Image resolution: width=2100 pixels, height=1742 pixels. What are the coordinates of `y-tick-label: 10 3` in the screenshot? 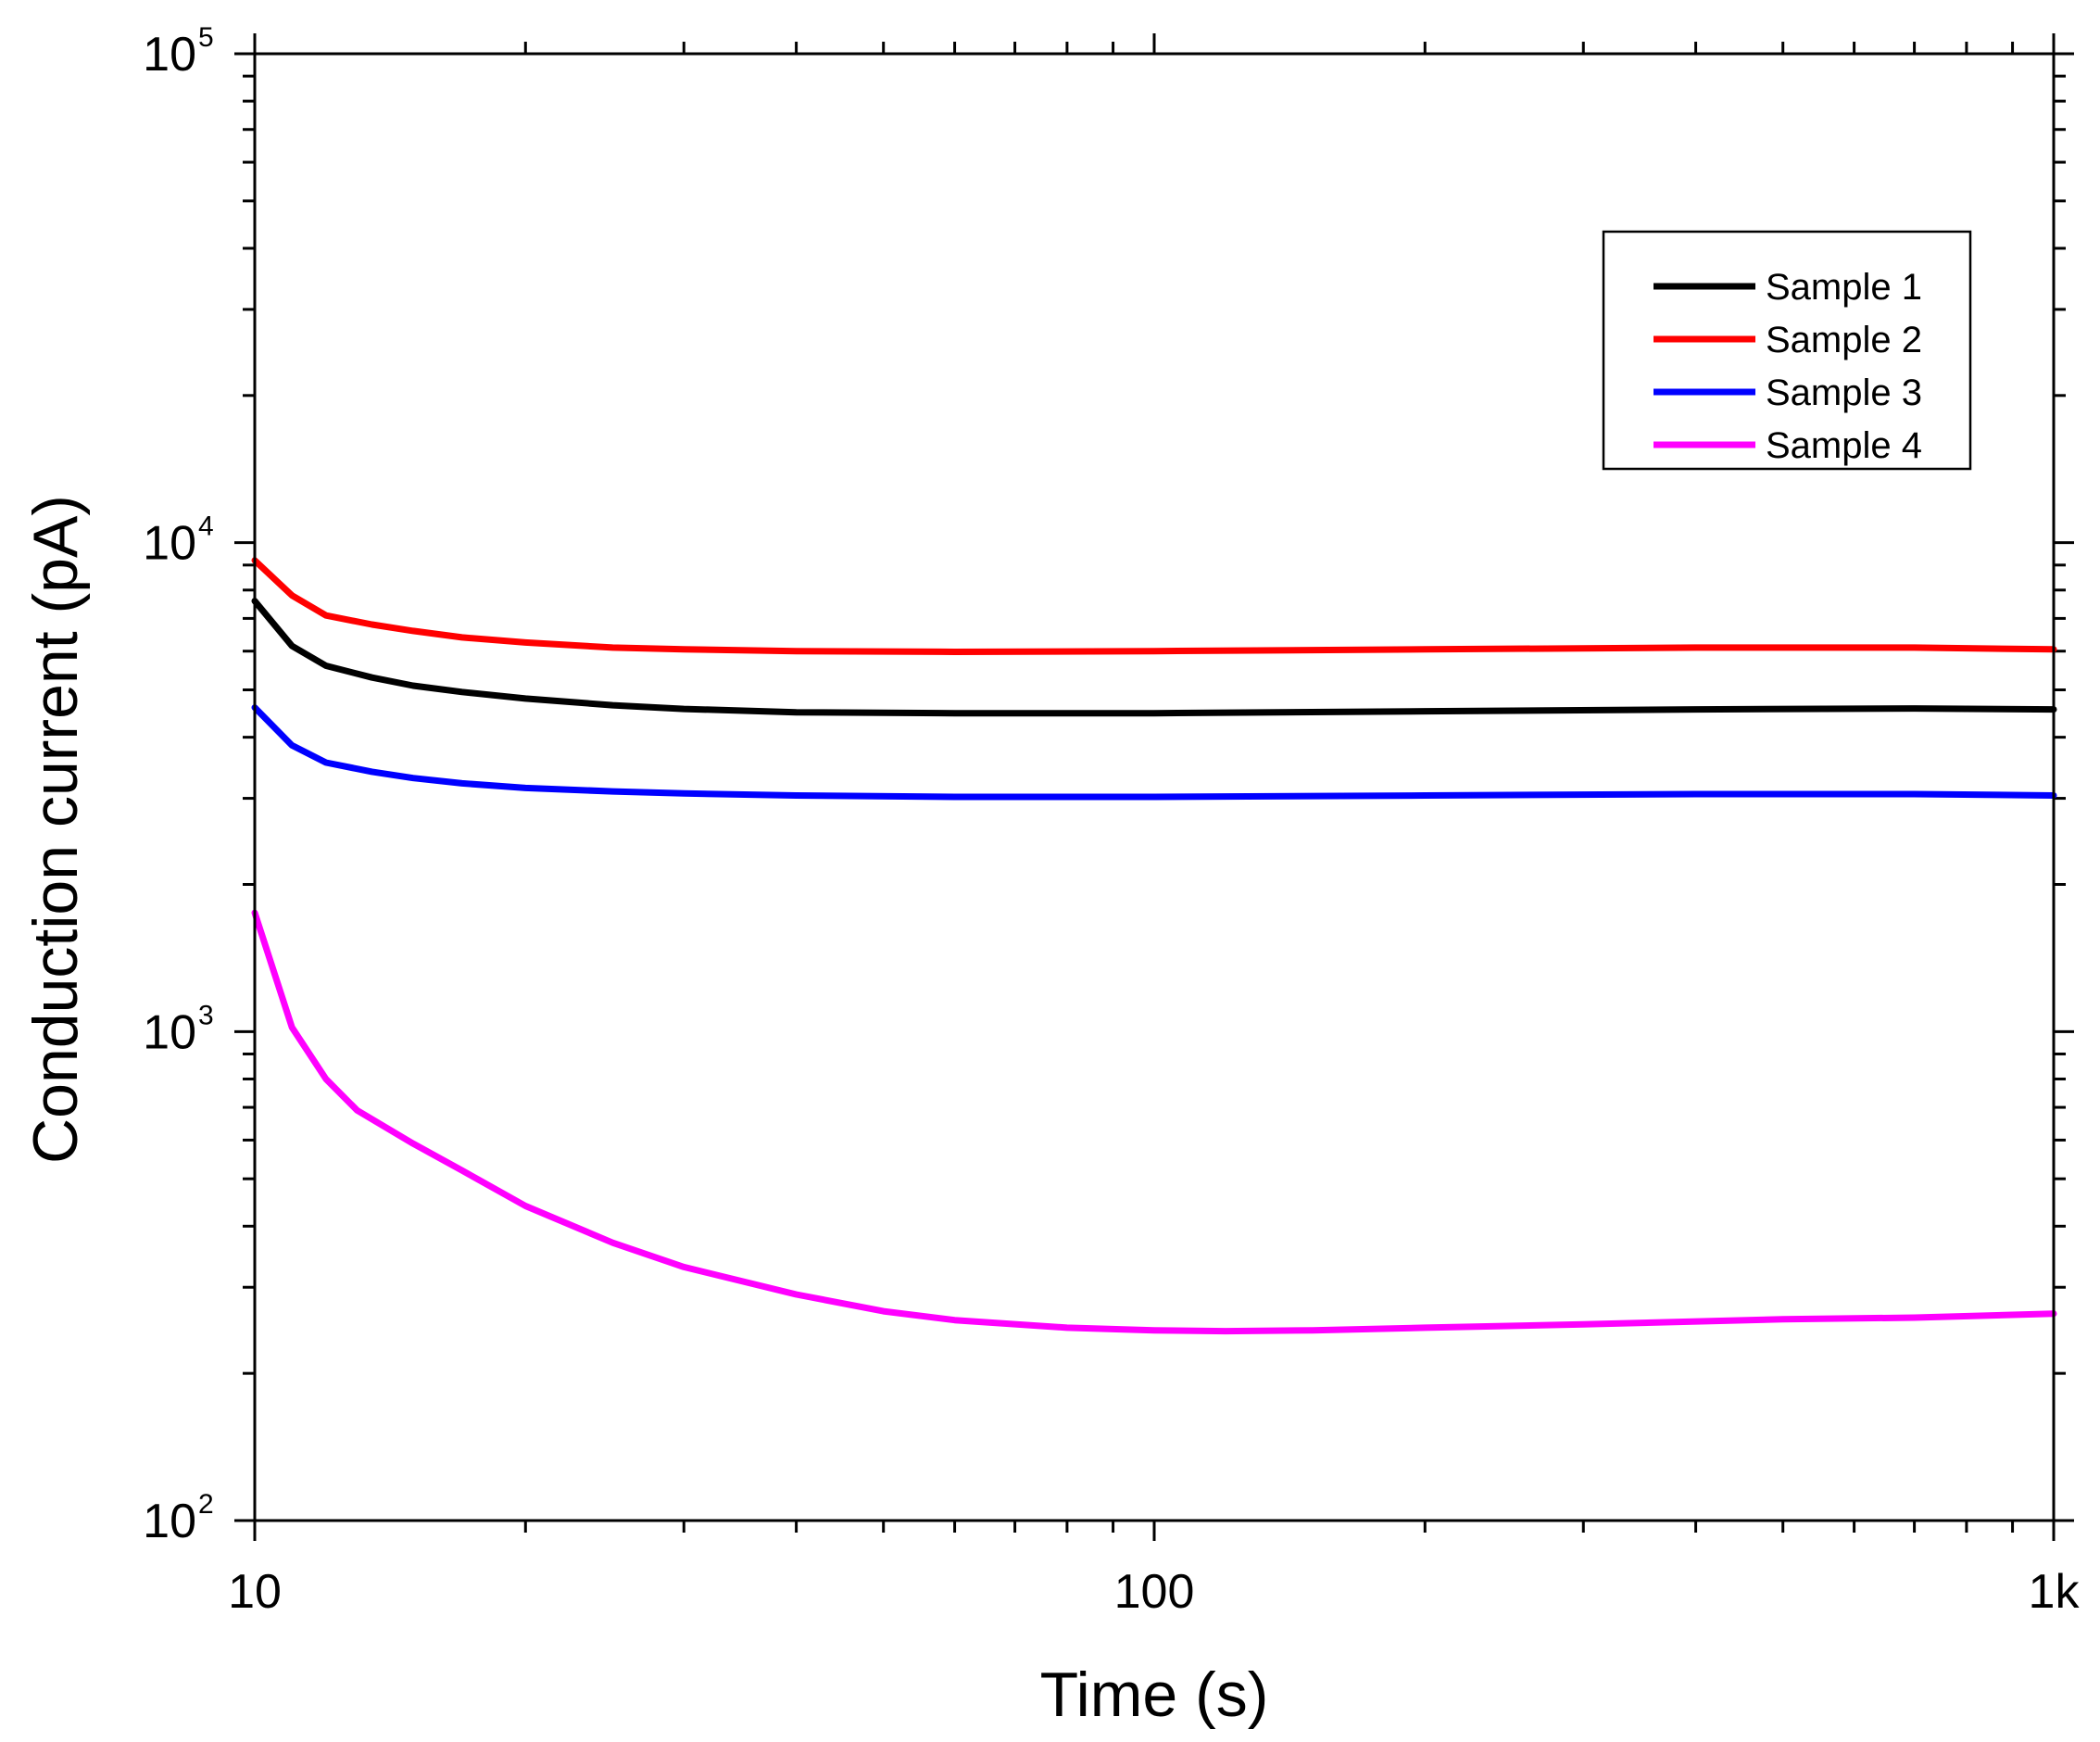 It's located at (178, 1029).